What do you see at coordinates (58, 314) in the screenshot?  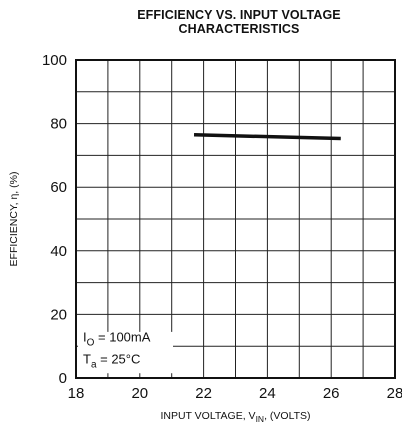 I see `y-tick-label: 20` at bounding box center [58, 314].